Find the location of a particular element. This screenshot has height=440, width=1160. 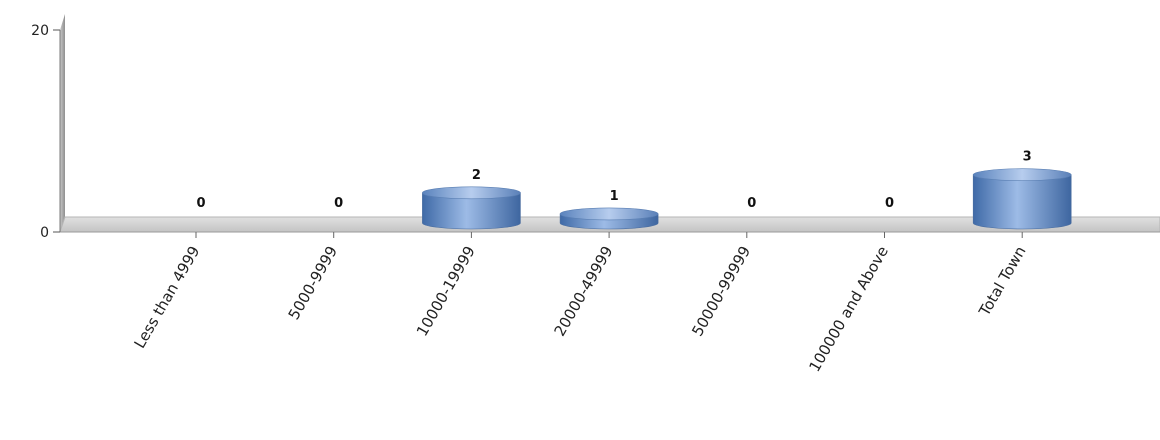

x-category-label: Less than 4999 is located at coordinates (167, 297).